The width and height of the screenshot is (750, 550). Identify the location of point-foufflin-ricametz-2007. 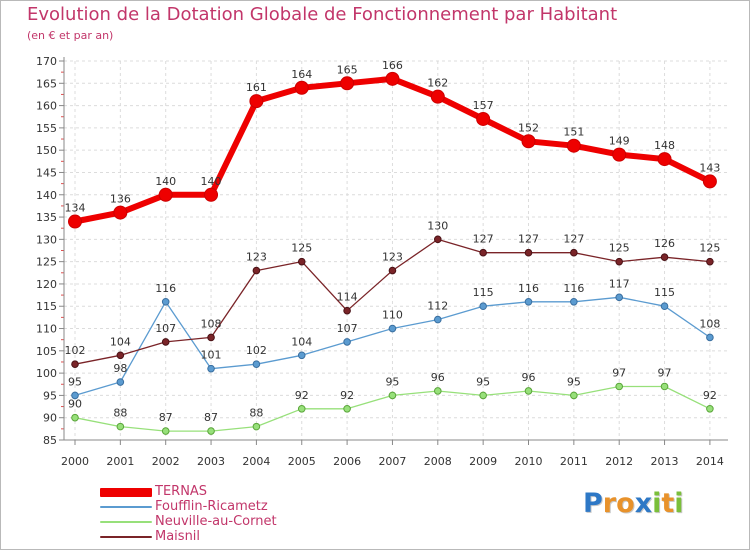
(392, 328).